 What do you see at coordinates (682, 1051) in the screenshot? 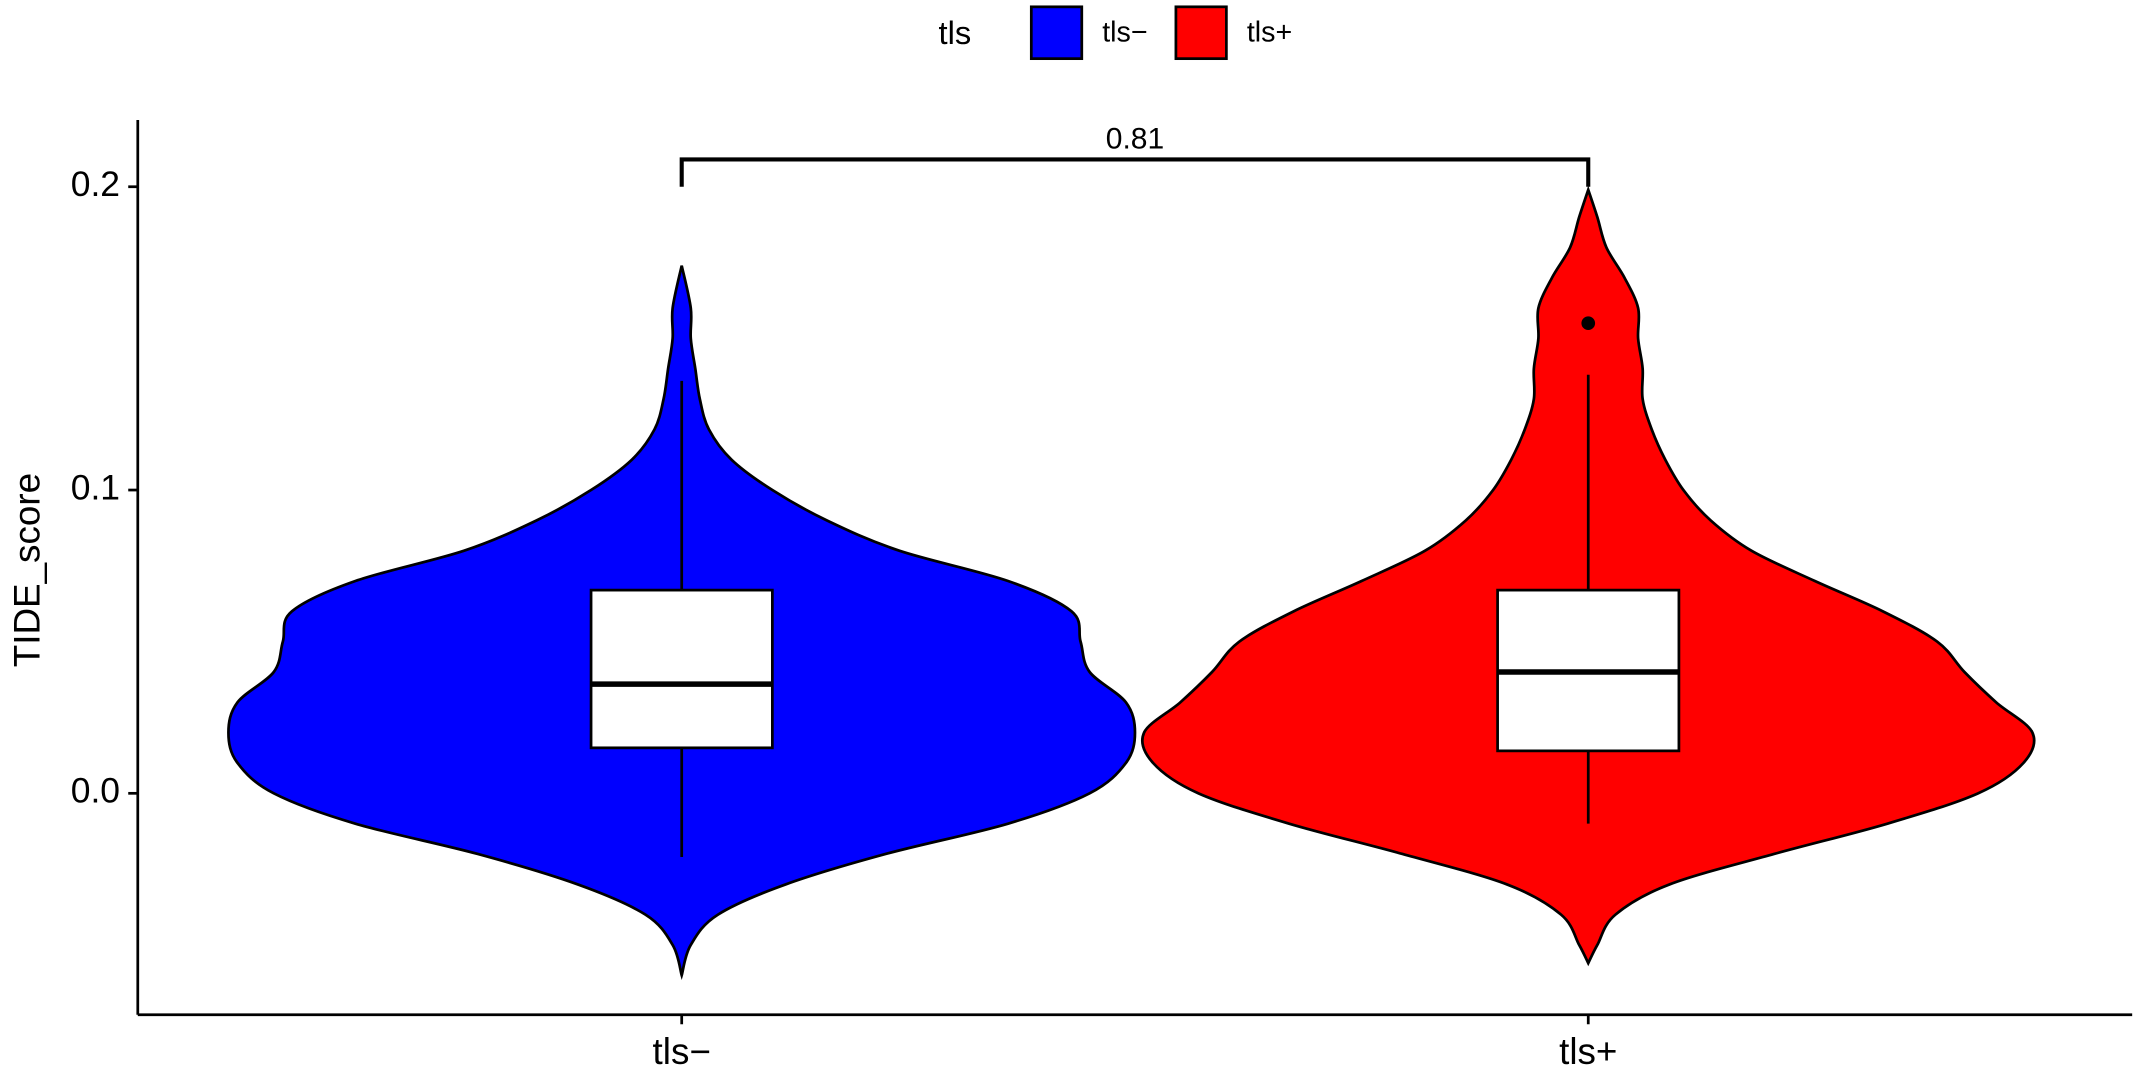
I see `x-tick-label: tls−` at bounding box center [682, 1051].